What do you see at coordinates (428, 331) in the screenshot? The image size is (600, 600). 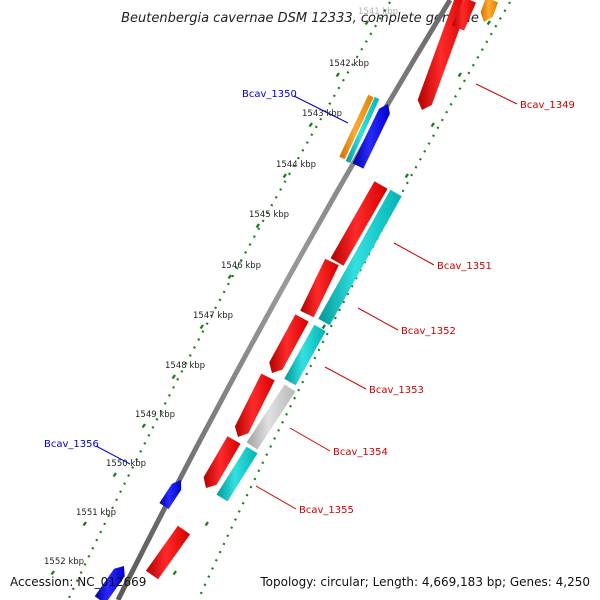 I see `gene-label-bcav-1352: Bcav_1352` at bounding box center [428, 331].